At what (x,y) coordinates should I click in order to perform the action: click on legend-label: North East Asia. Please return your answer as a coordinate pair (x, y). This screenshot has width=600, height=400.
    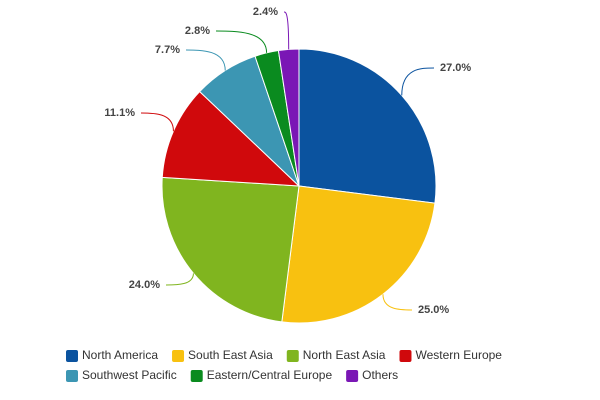
    Looking at the image, I should click on (344, 355).